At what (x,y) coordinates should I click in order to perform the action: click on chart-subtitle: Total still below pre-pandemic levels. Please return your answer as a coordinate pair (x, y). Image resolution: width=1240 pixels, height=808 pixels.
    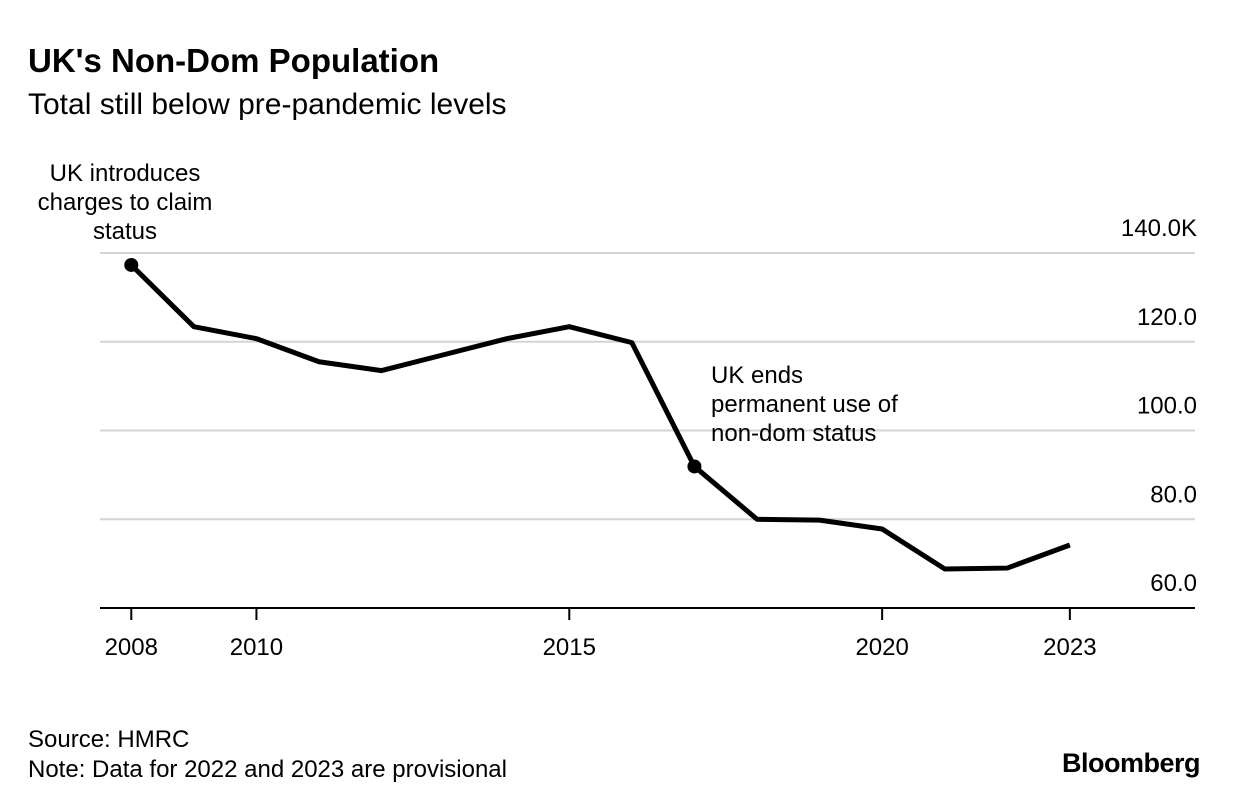
    Looking at the image, I should click on (267, 104).